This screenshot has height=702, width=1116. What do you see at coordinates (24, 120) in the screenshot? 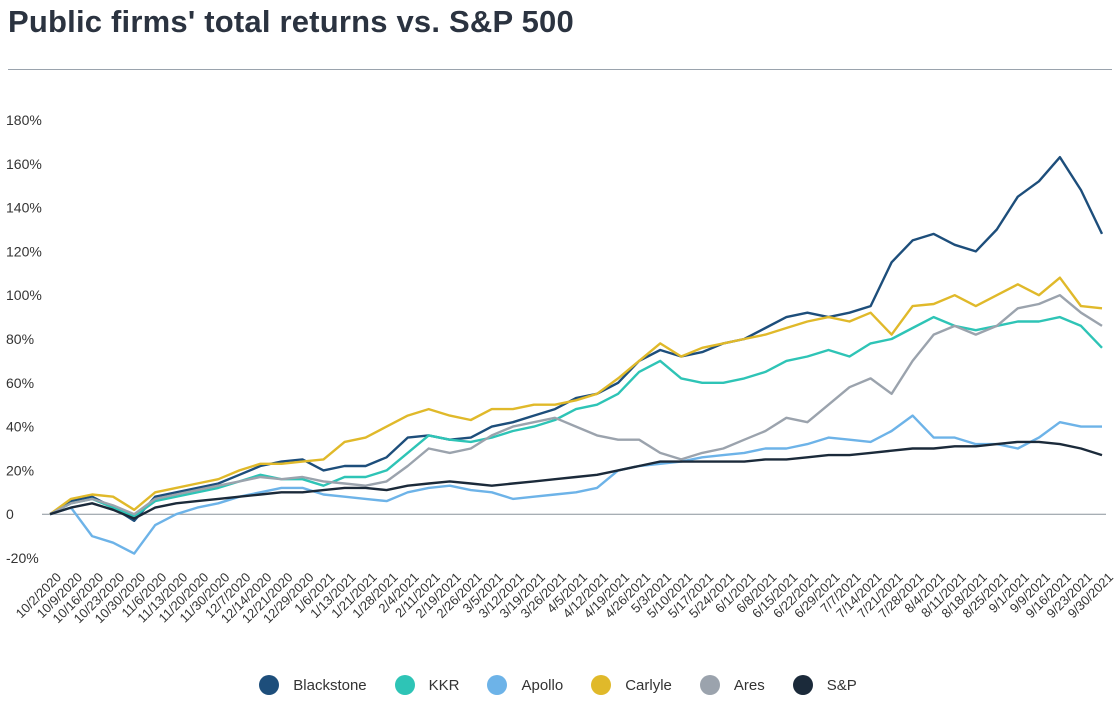
I see `y-tick-label: 180%` at bounding box center [24, 120].